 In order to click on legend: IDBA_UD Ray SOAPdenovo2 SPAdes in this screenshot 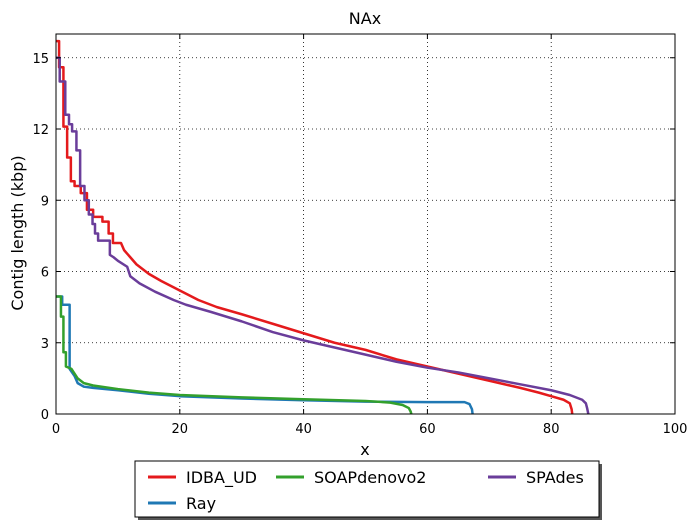, I will do `click(368, 490)`.